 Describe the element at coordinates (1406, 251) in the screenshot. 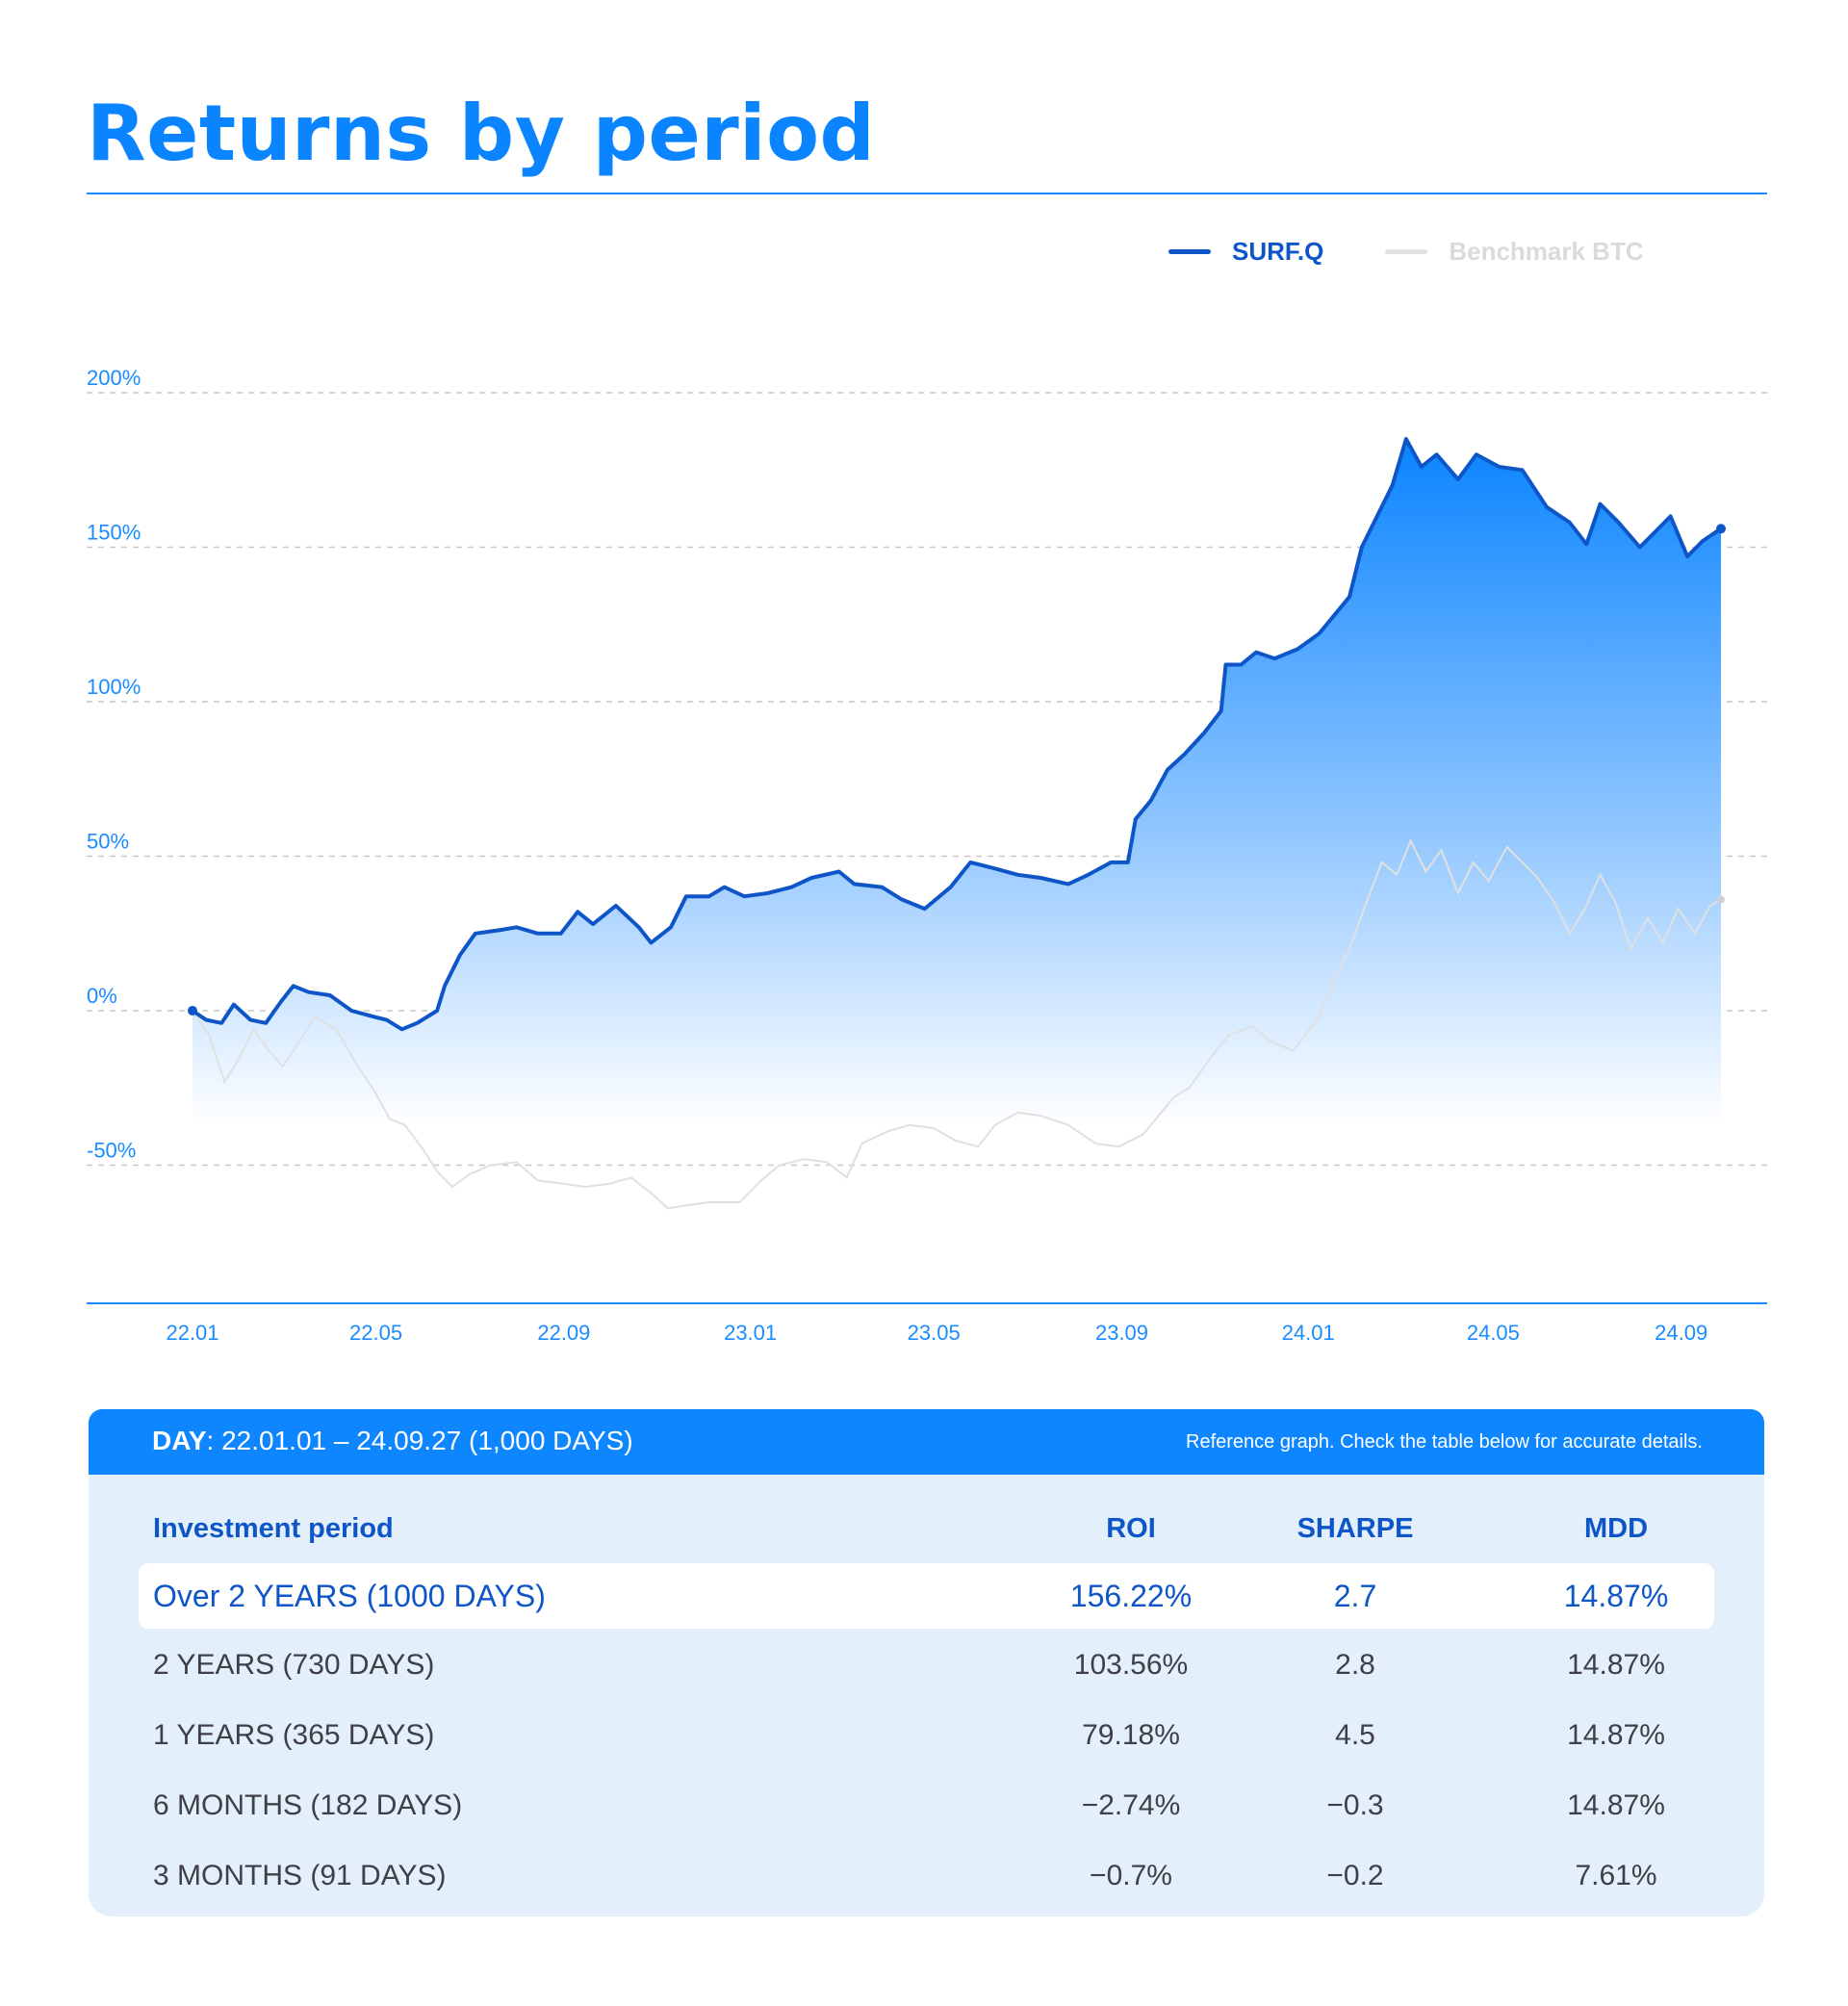

I see `legend-swatch-benchmark` at that location.